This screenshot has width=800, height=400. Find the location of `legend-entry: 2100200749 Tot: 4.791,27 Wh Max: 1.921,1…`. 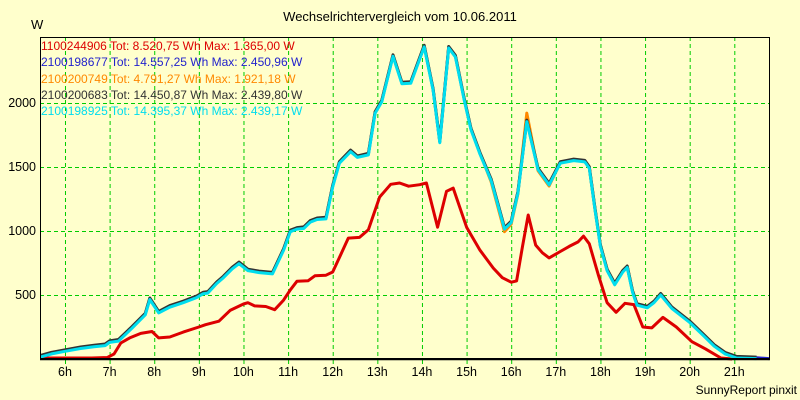

legend-entry: 2100200749 Tot: 4.791,27 Wh Max: 1.921,1… is located at coordinates (168, 78).